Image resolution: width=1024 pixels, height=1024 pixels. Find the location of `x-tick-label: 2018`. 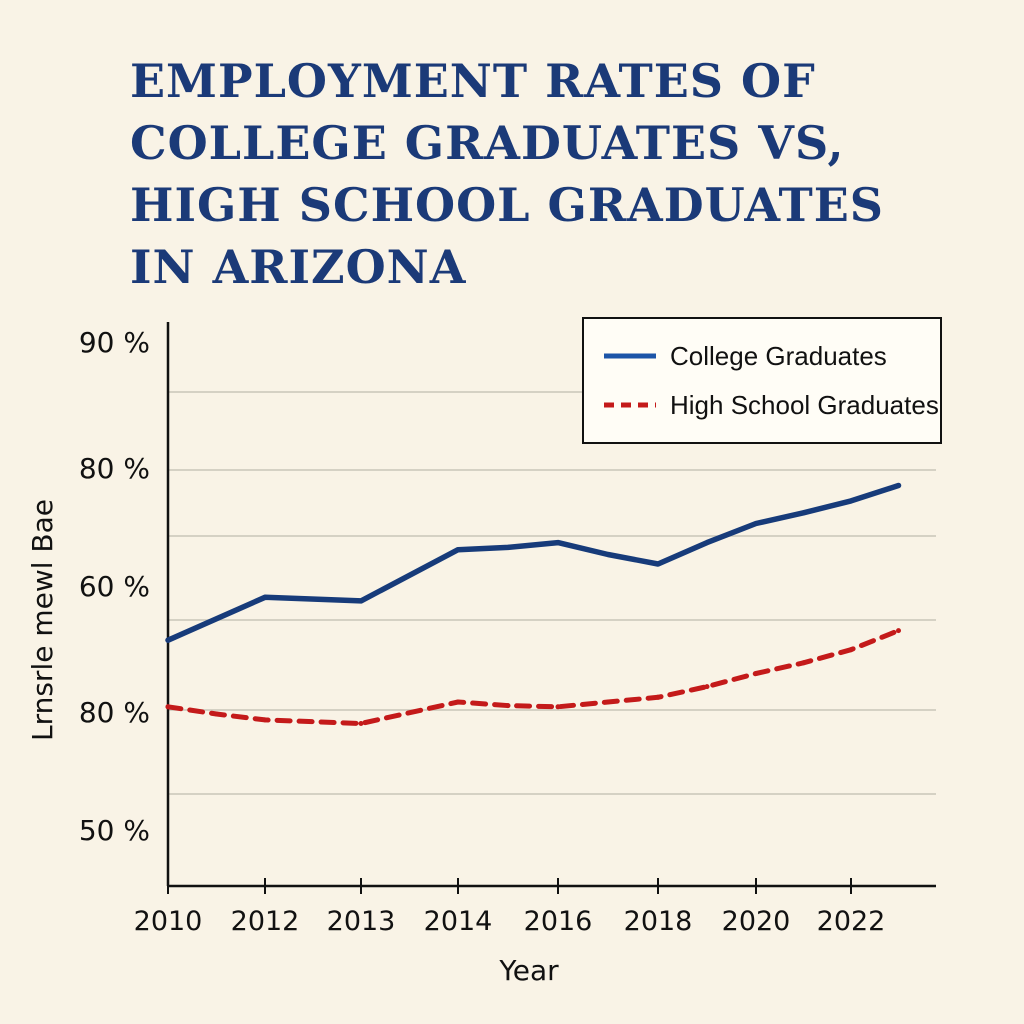

x-tick-label: 2018 is located at coordinates (658, 921).